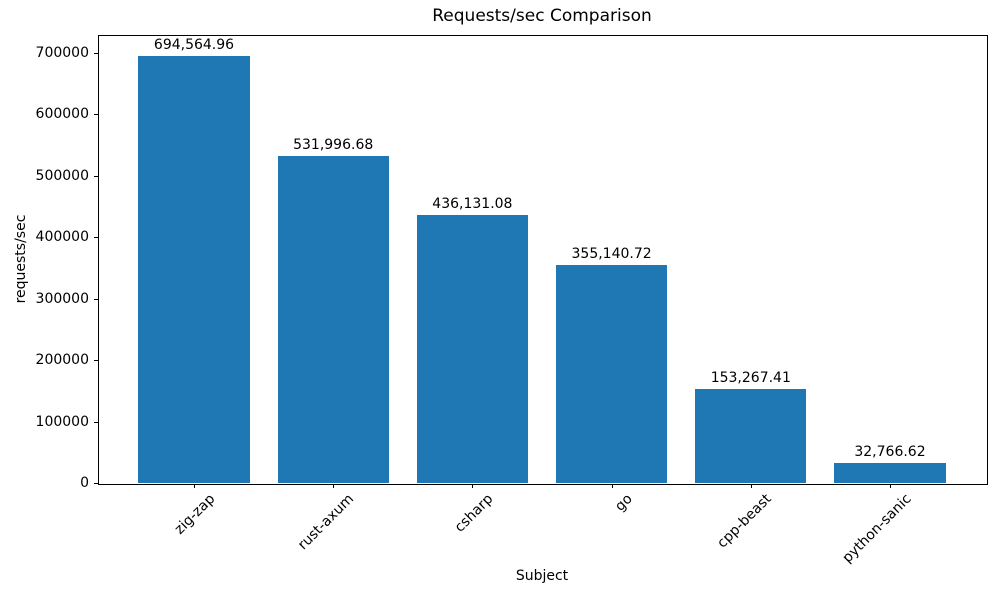  Describe the element at coordinates (62, 53) in the screenshot. I see `y-tick-label: 700000` at that location.